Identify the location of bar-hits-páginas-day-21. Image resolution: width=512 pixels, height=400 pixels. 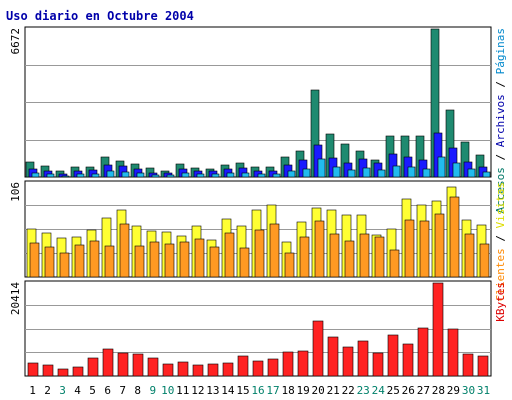
(336, 172).